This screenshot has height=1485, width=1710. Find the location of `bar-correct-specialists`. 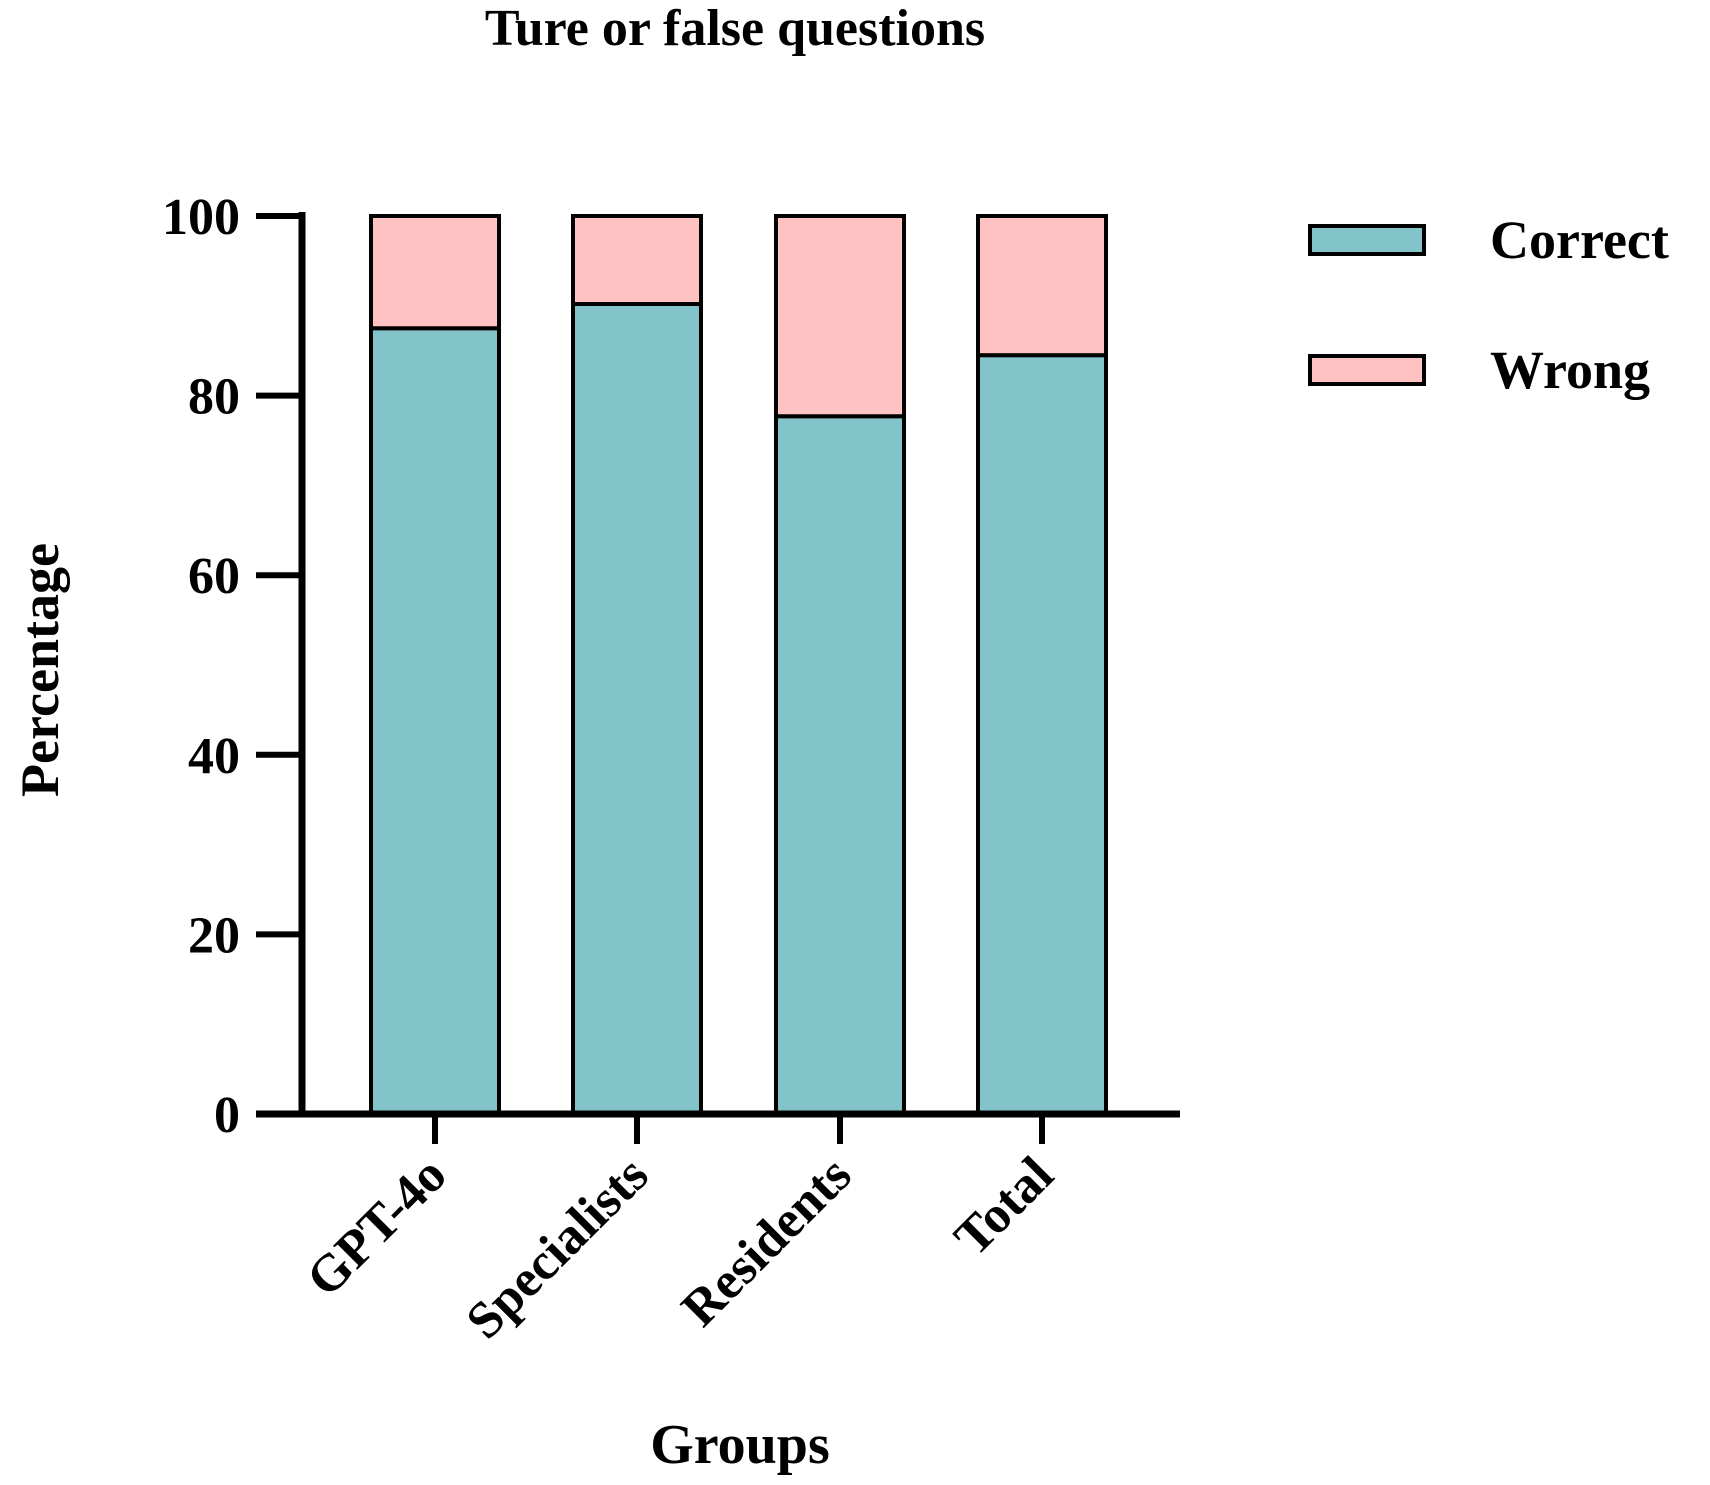

bar-correct-specialists is located at coordinates (637, 709).